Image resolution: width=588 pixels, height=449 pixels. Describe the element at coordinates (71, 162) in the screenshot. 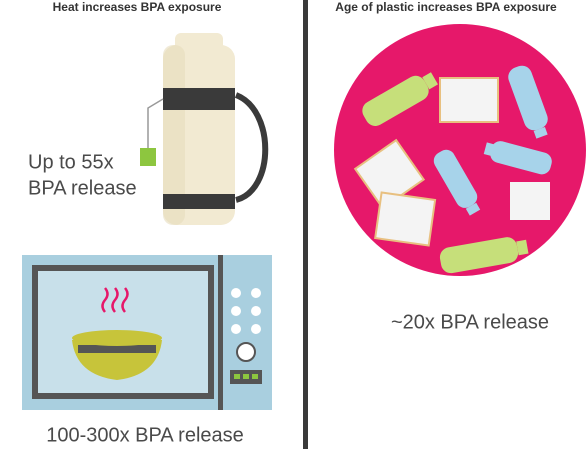

I see `thermos-caption: Up to 55x` at that location.